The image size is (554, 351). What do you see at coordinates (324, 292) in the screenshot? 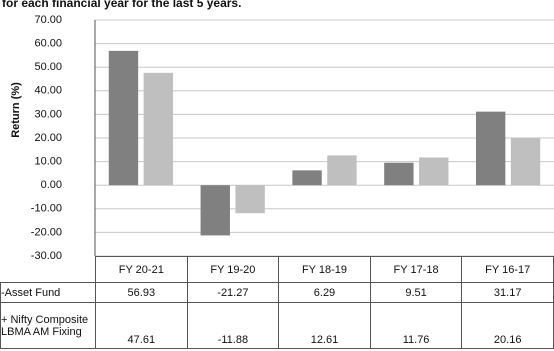
I see `table-value: 6.29` at bounding box center [324, 292].